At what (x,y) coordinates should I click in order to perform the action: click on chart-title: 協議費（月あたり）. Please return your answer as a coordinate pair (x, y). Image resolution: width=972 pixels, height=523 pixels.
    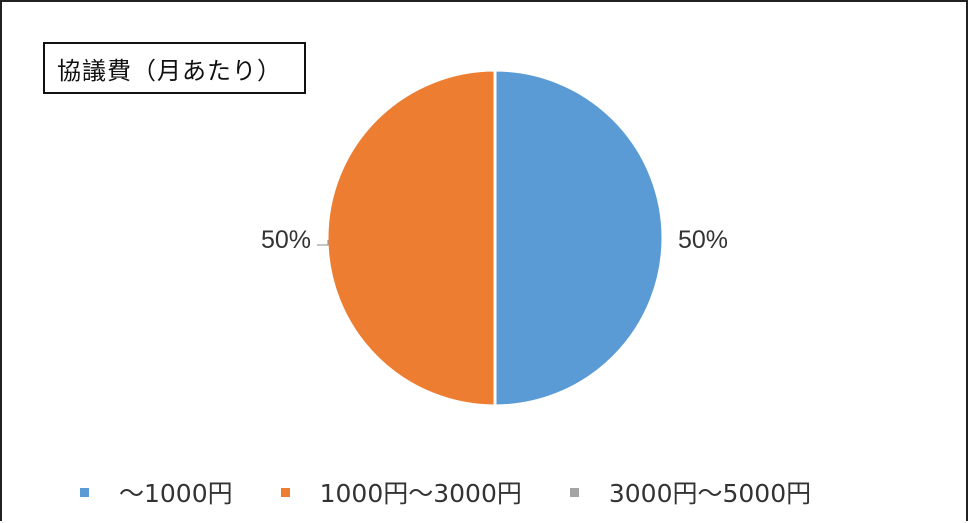
    Looking at the image, I should click on (174, 68).